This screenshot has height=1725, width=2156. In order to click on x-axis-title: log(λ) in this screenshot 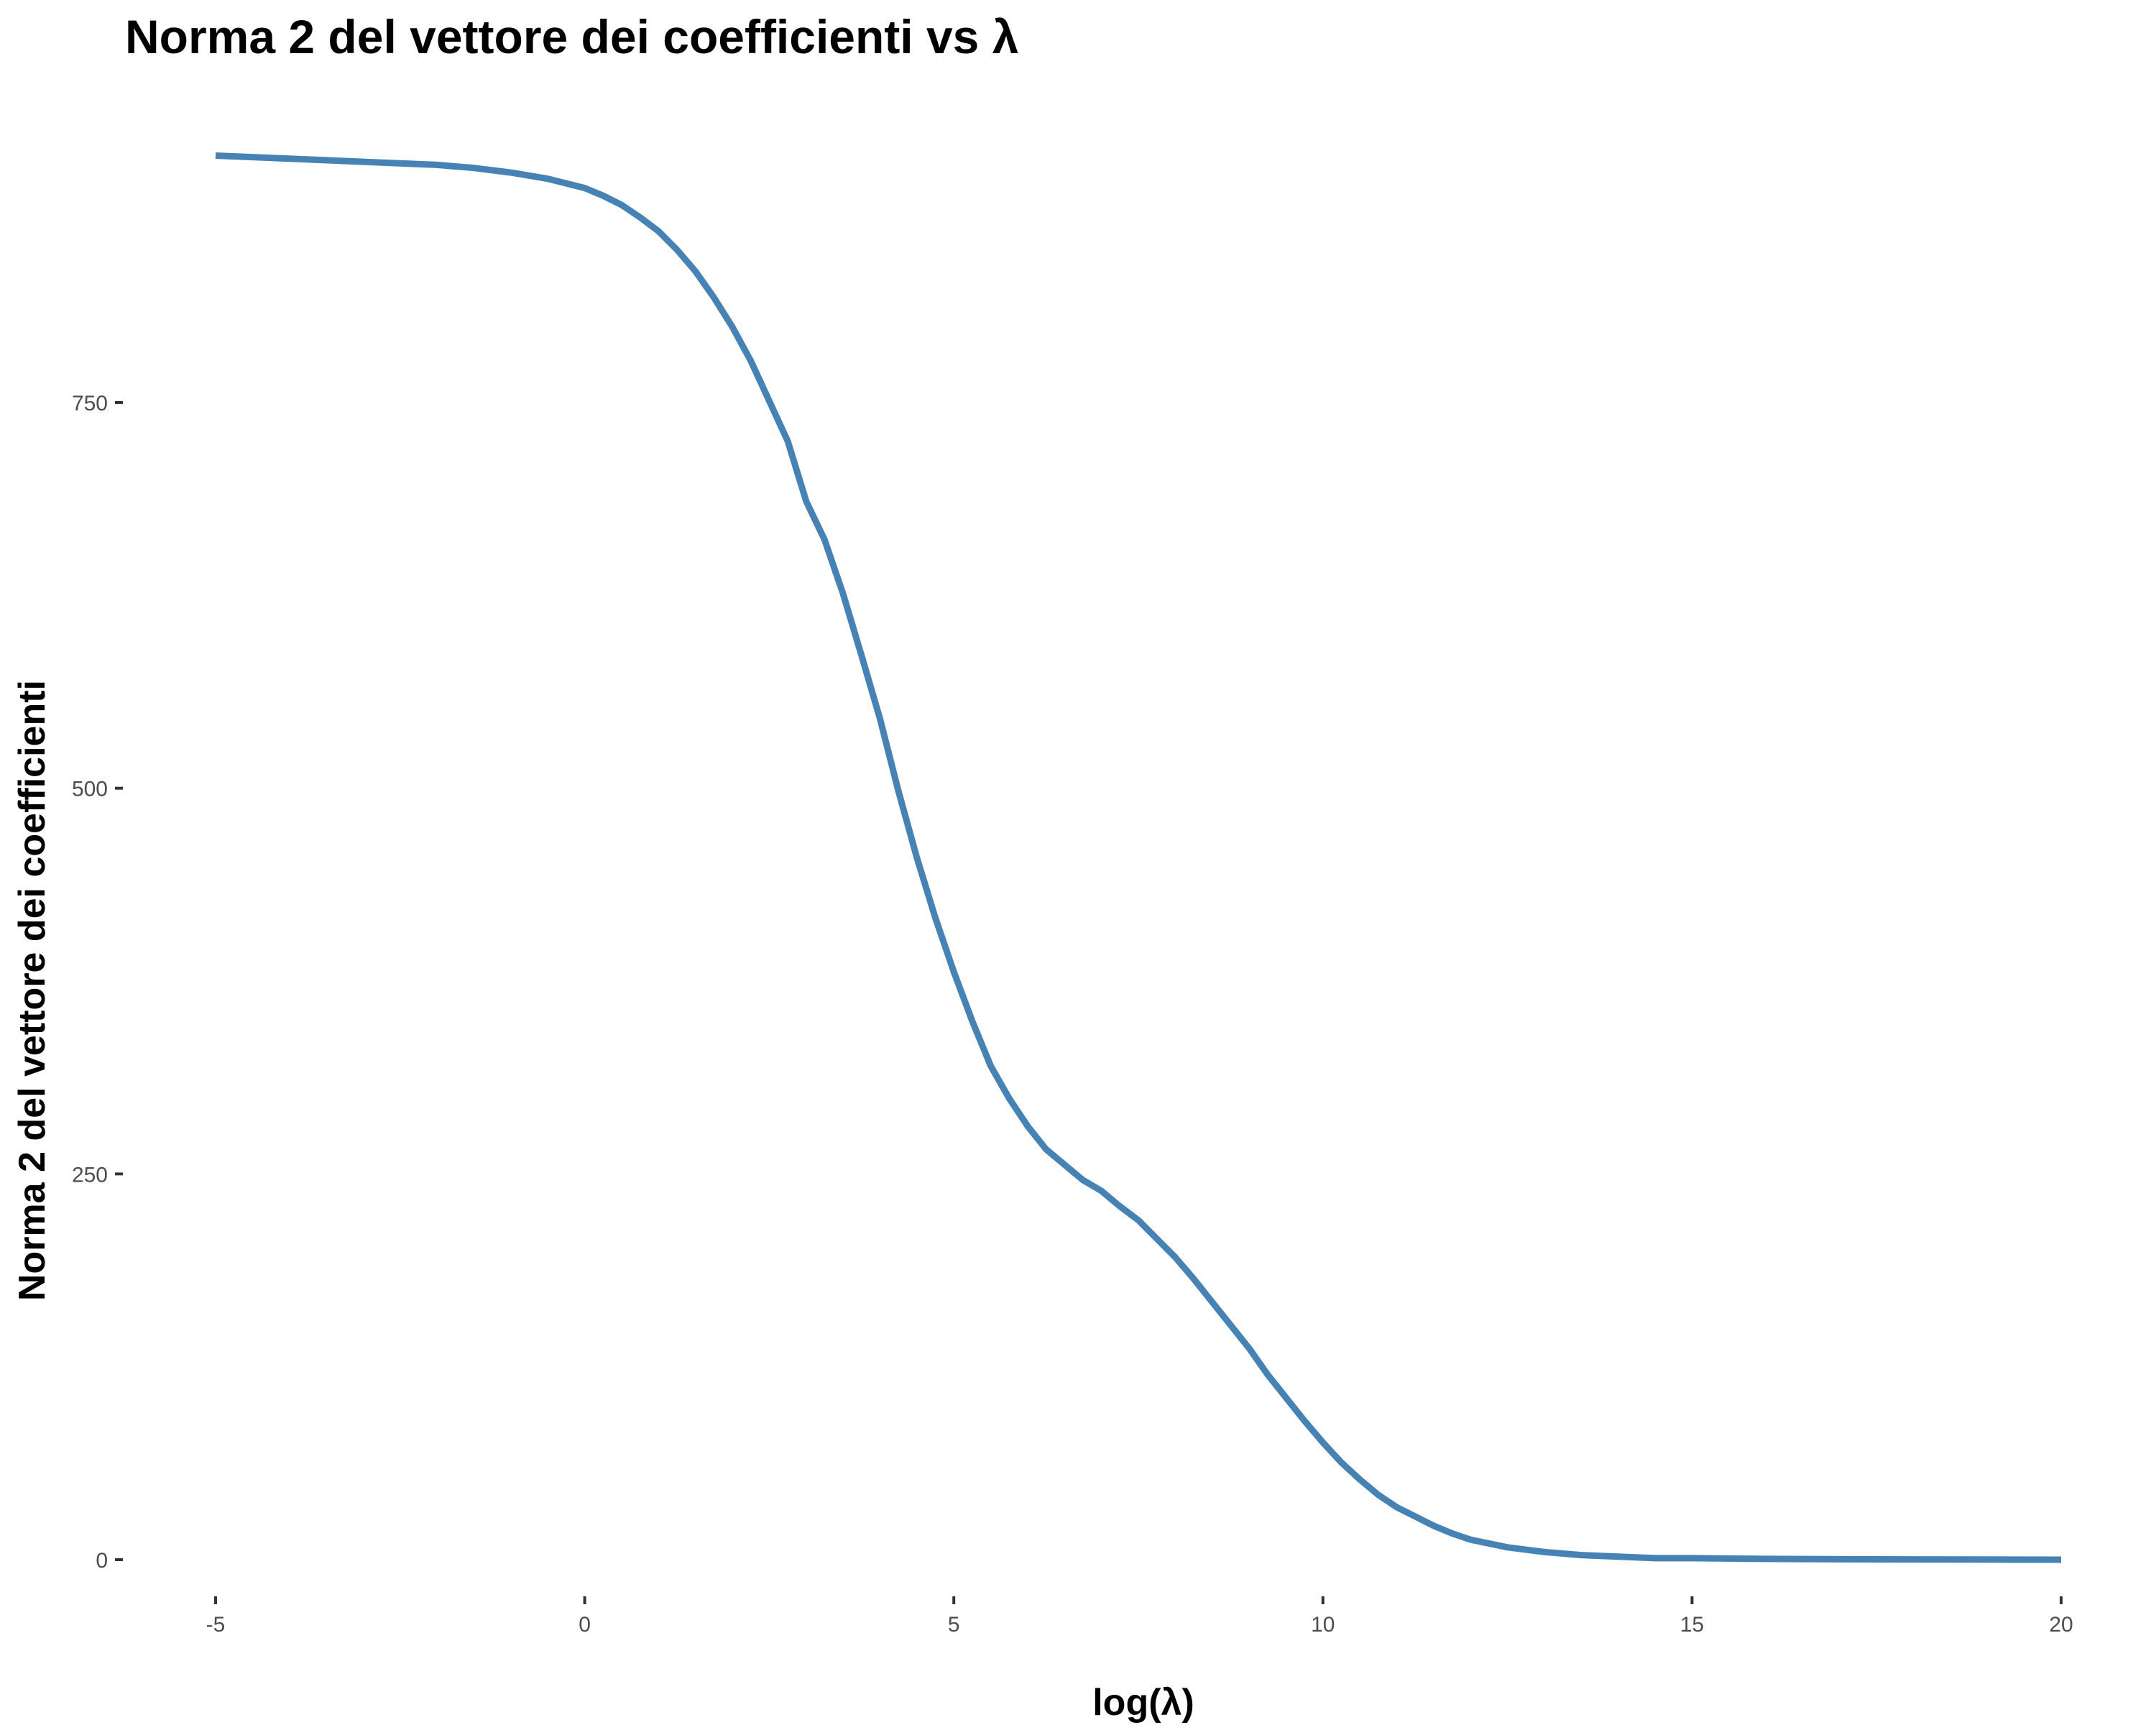, I will do `click(1143, 1703)`.